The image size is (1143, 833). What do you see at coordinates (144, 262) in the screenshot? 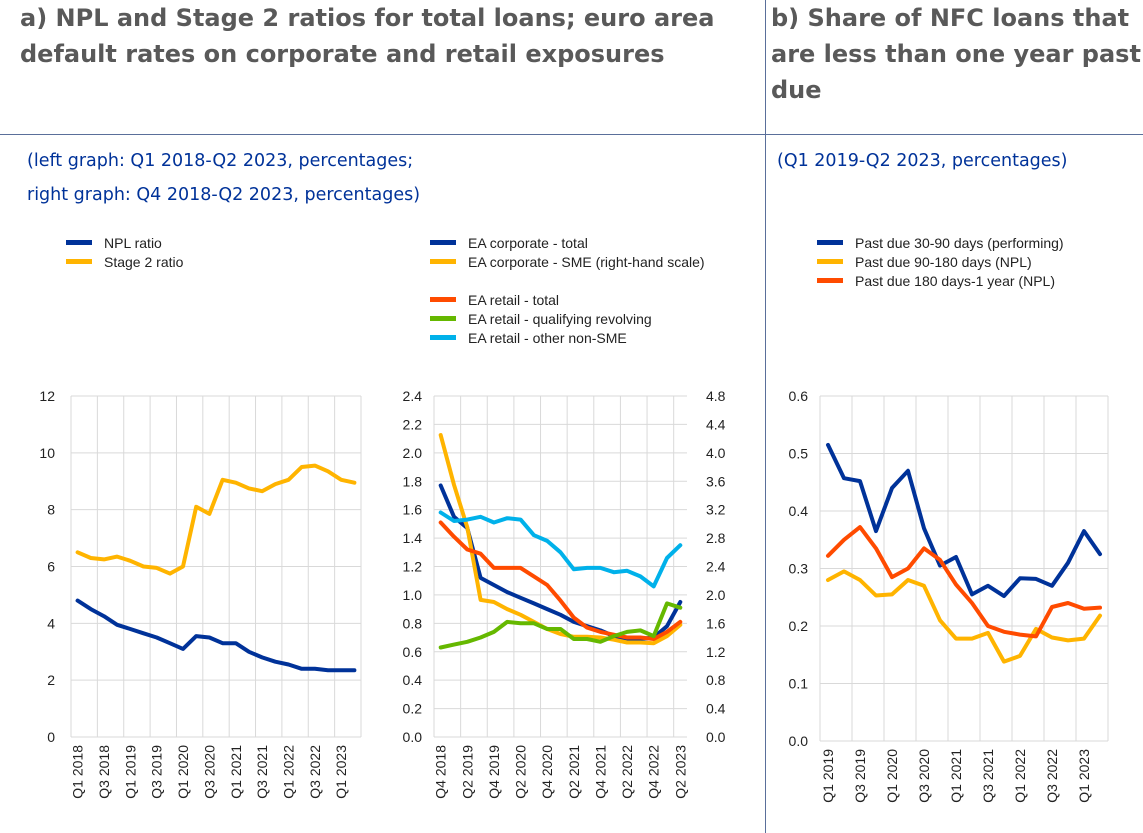
I see `legend-label: Stage 2 ratio` at bounding box center [144, 262].